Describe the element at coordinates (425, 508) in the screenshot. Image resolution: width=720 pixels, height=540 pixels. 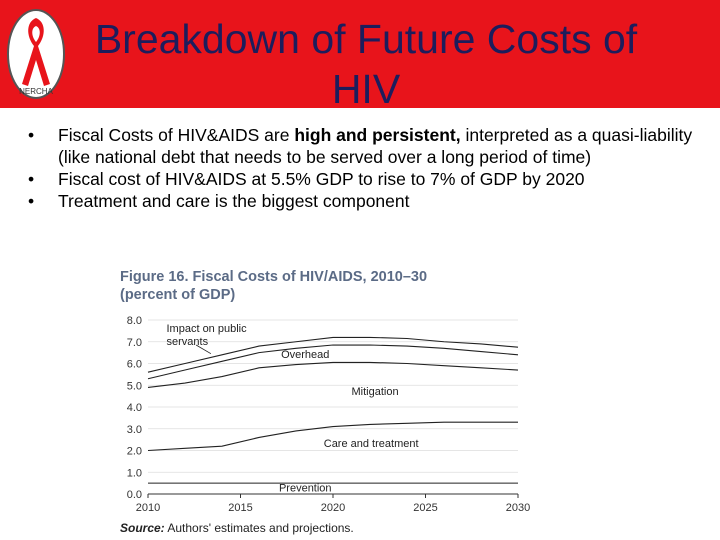
I see `x-tick-label: 2025` at that location.